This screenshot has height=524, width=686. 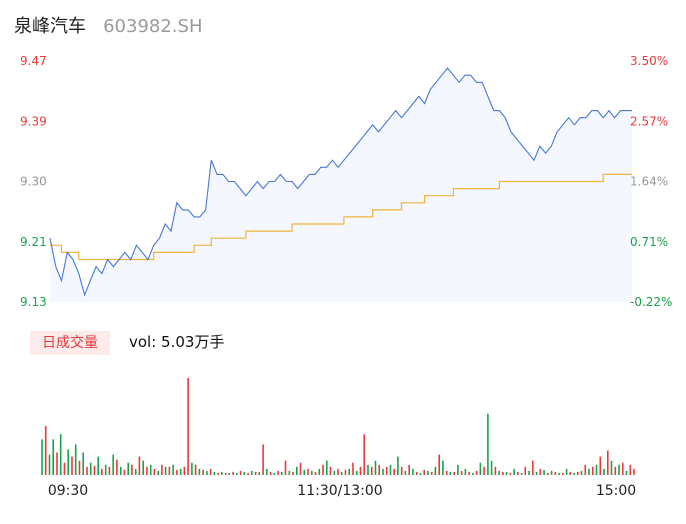 What do you see at coordinates (33, 242) in the screenshot?
I see `price-tick-label: 9.21` at bounding box center [33, 242].